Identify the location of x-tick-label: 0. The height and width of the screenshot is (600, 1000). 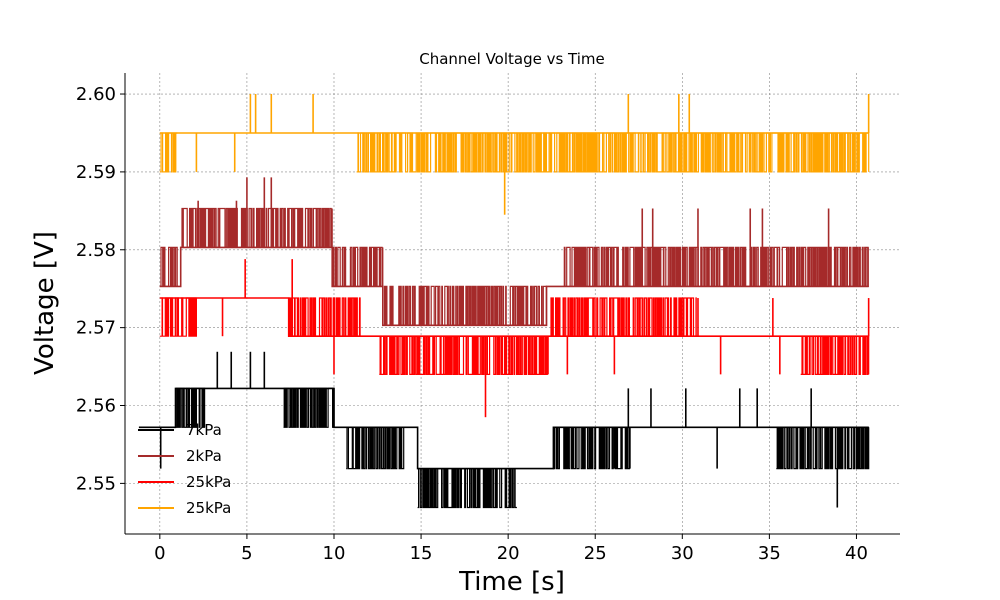
(159, 553).